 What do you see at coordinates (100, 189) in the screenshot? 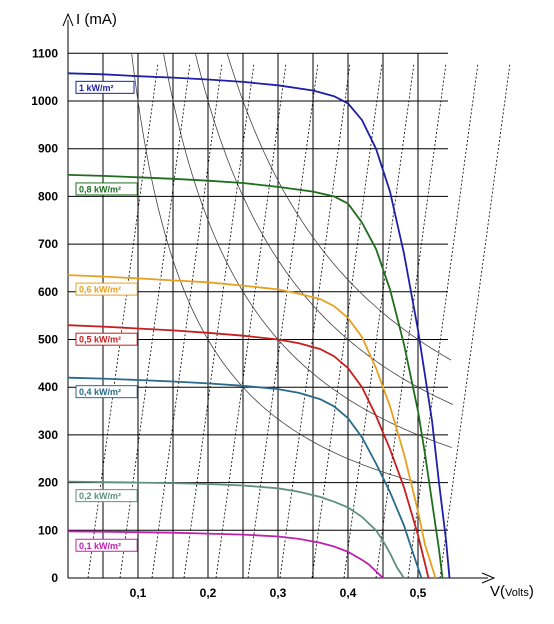
I see `series-label: 0,8 kW/m²` at bounding box center [100, 189].